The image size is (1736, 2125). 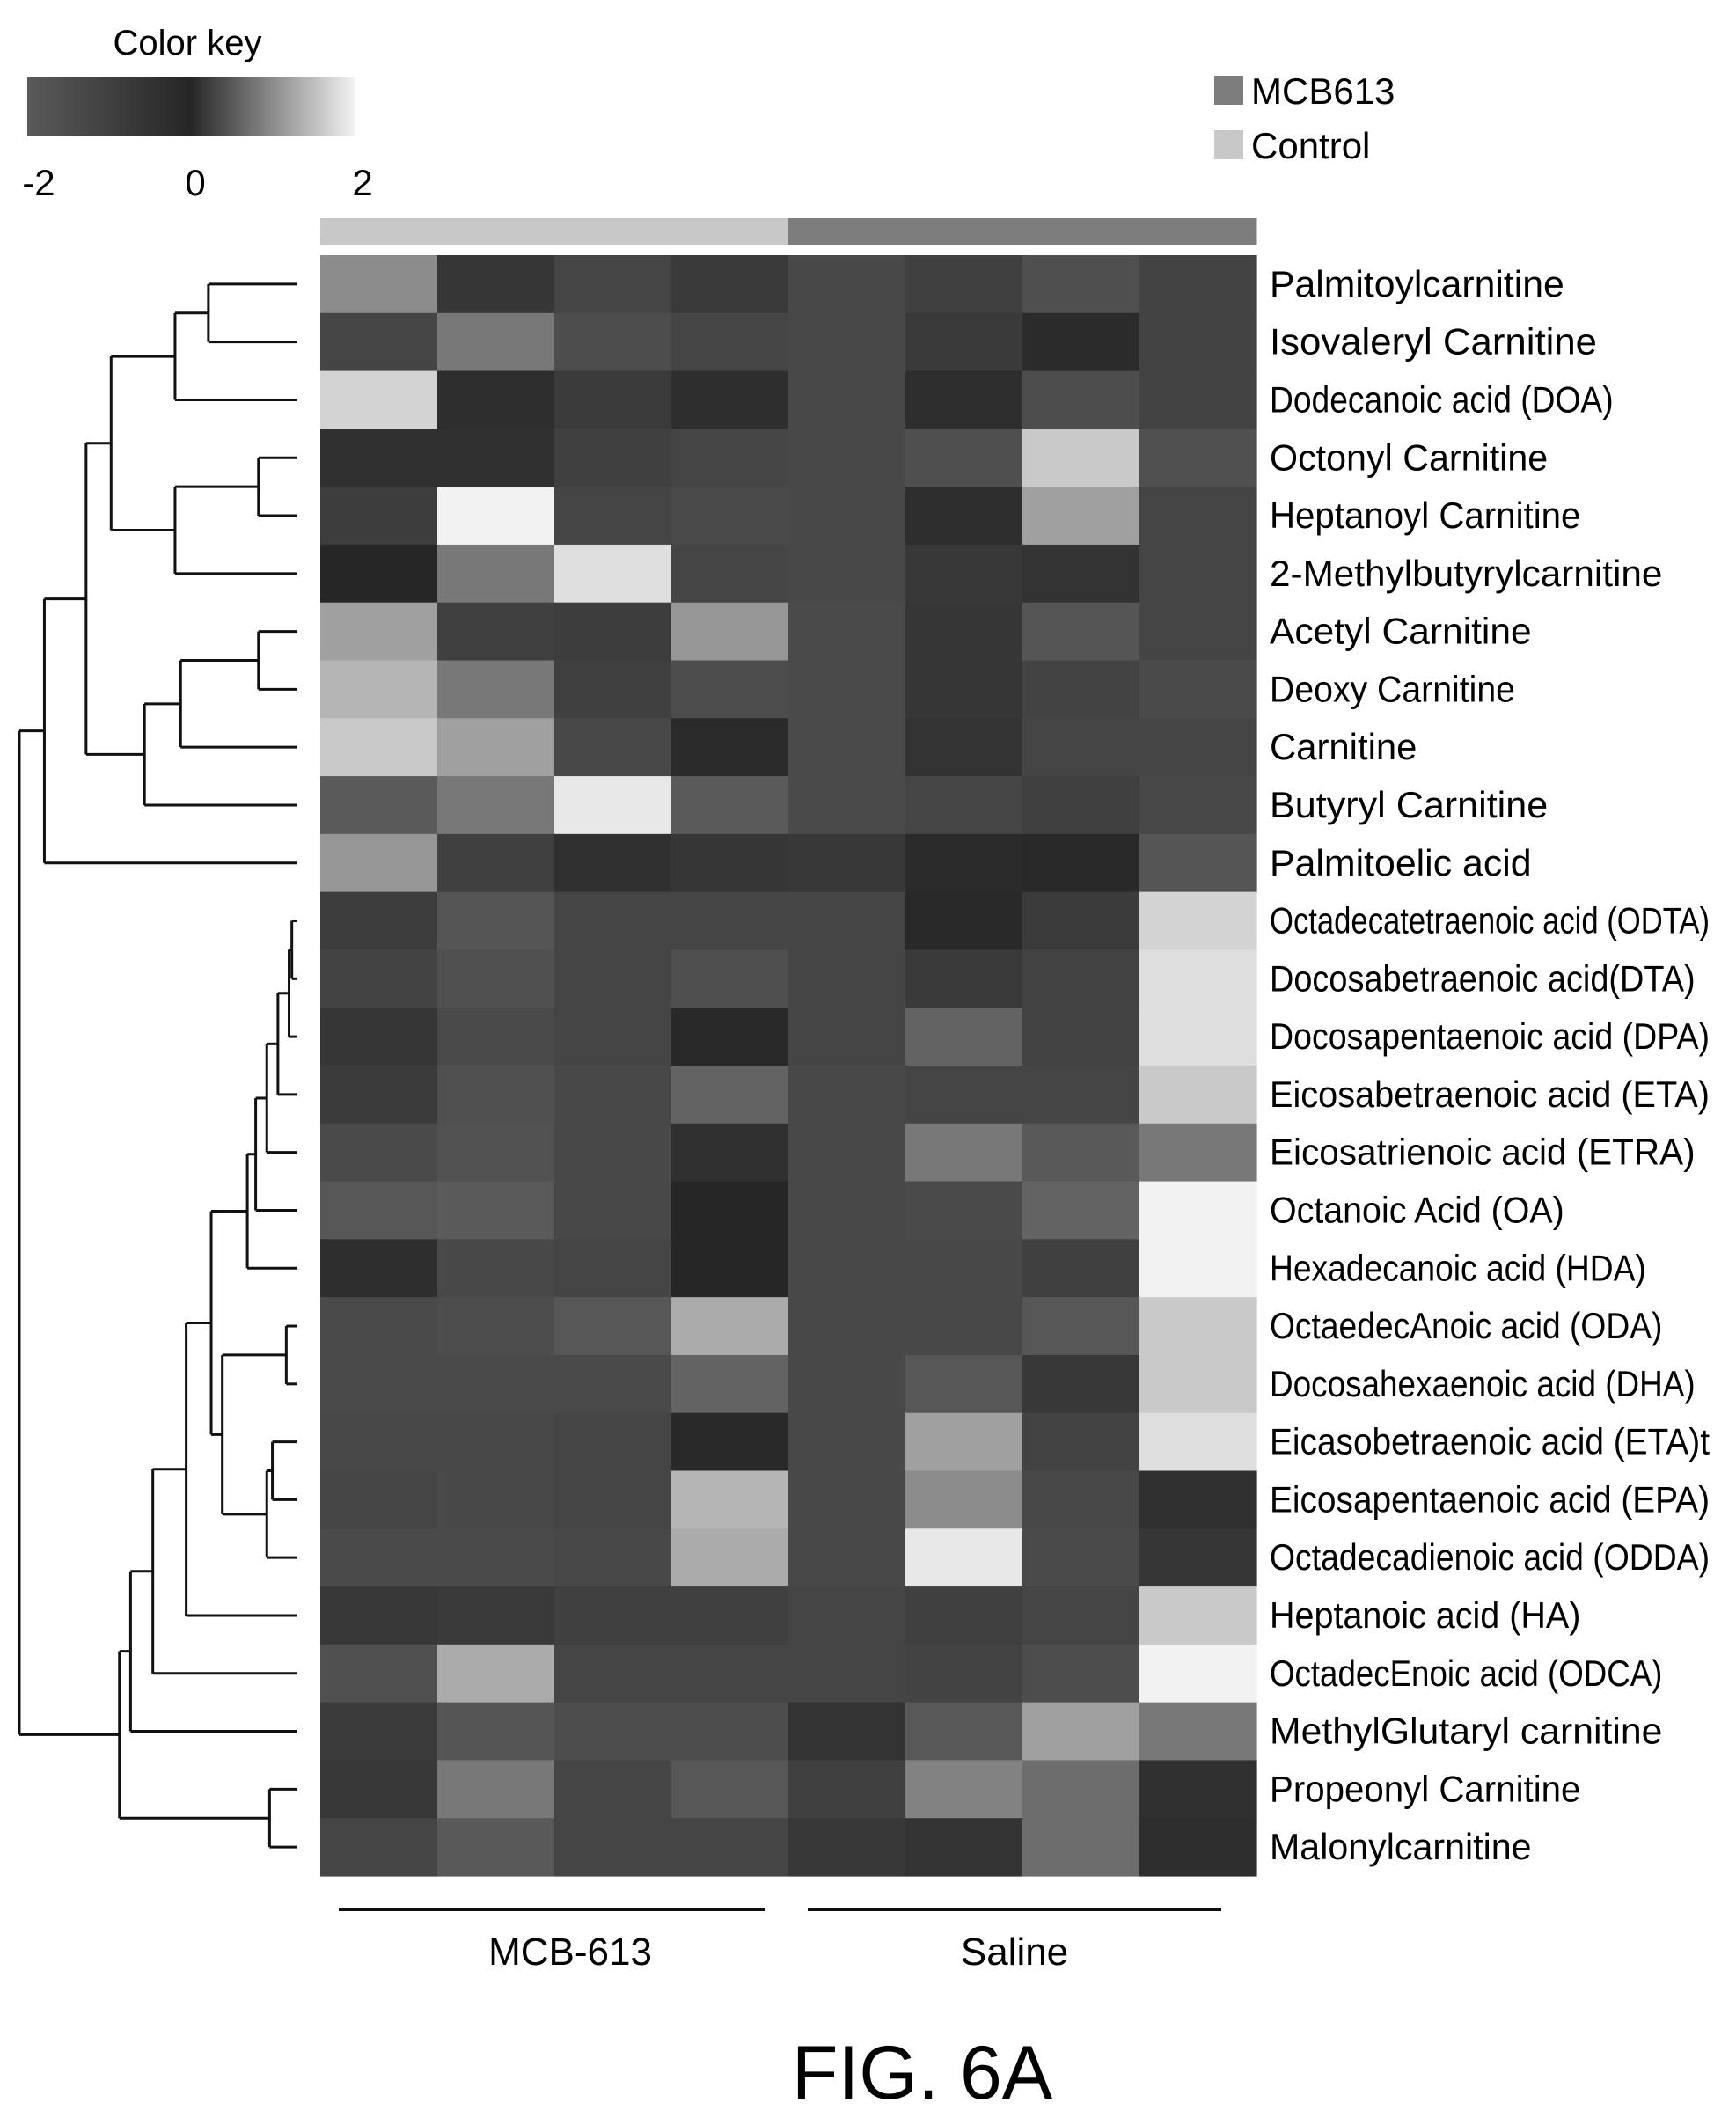 What do you see at coordinates (1228, 90) in the screenshot?
I see `legend-swatch-mcb613` at bounding box center [1228, 90].